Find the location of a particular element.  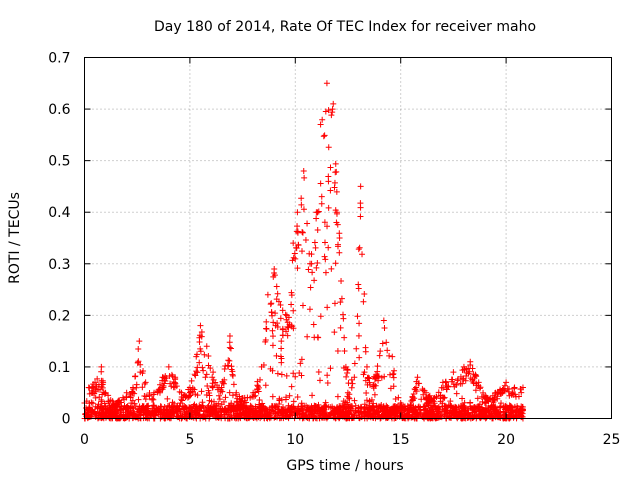

x-axis-label: GPS time / hours is located at coordinates (344, 466).